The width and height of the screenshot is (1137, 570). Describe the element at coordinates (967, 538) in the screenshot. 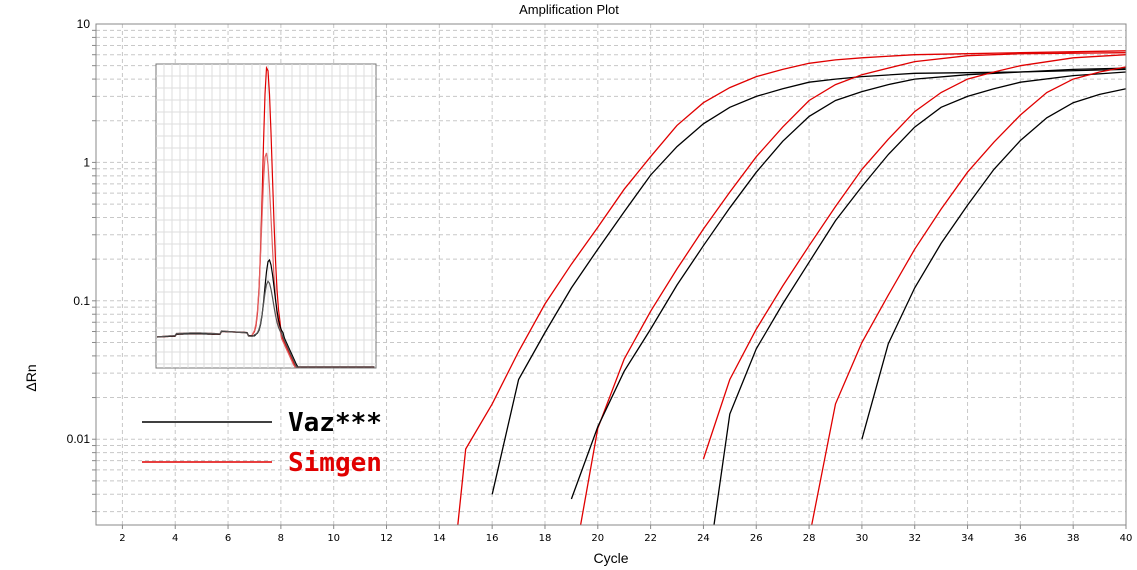

I see `x-tick-label: 34` at that location.